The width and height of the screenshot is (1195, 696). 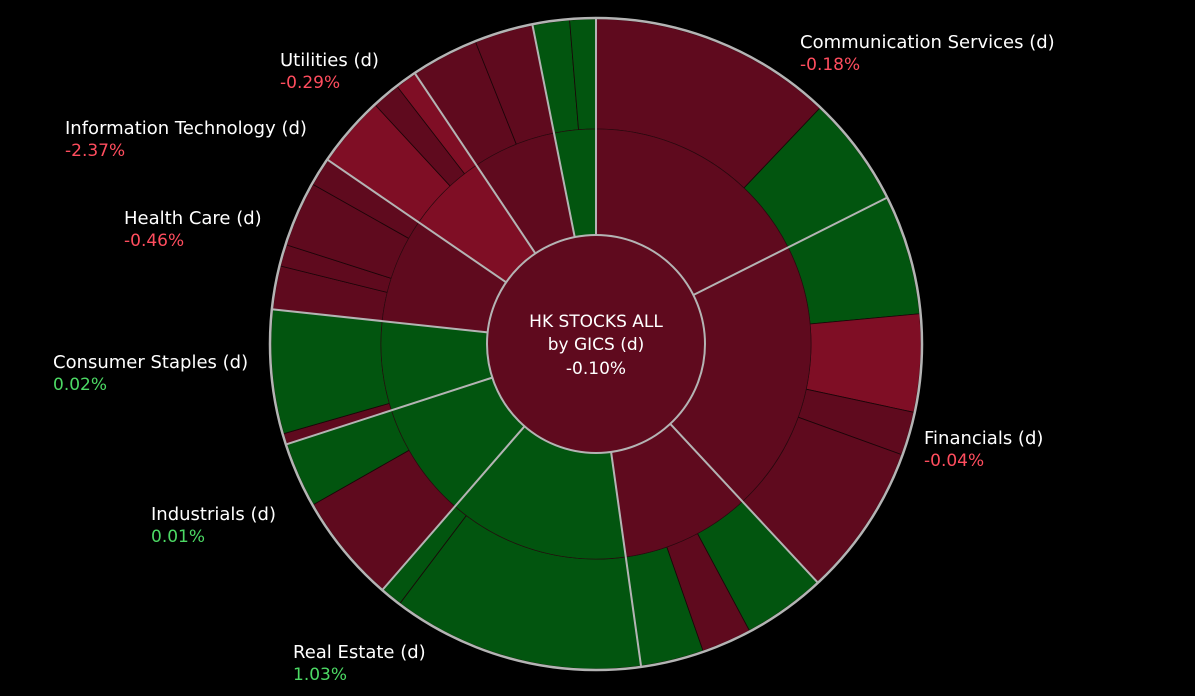 I want to click on callout-name: Utilities (d), so click(x=329, y=60).